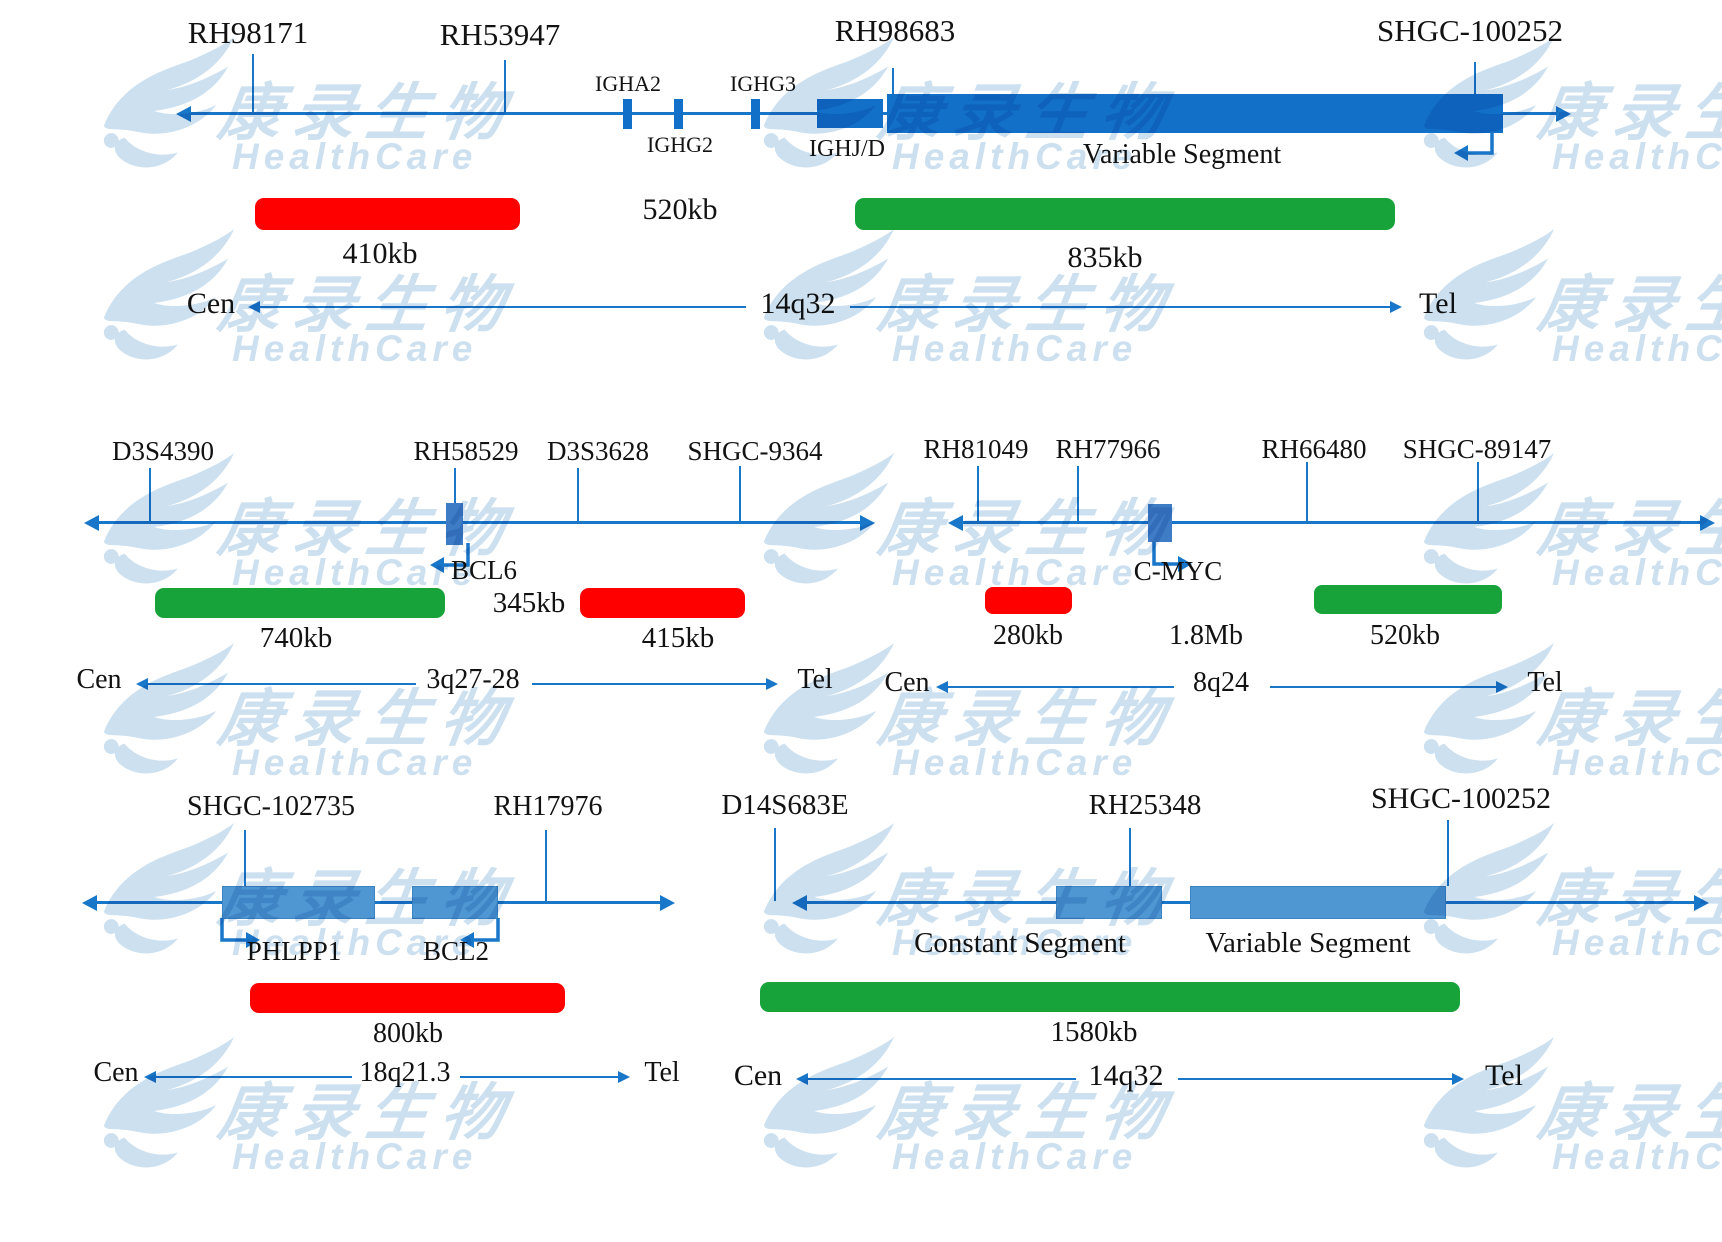  Describe the element at coordinates (976, 449) in the screenshot. I see `marker-label: RH81049` at that location.